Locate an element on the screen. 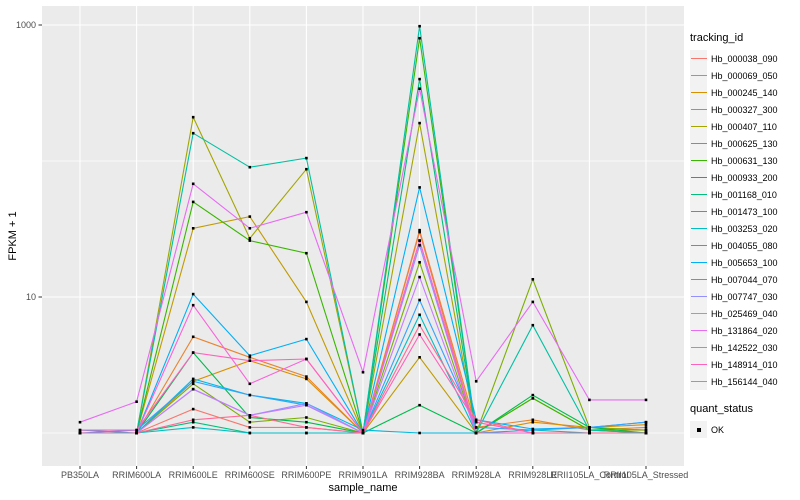 The image size is (800, 500). x-tick-label: PB350LA is located at coordinates (80, 475).